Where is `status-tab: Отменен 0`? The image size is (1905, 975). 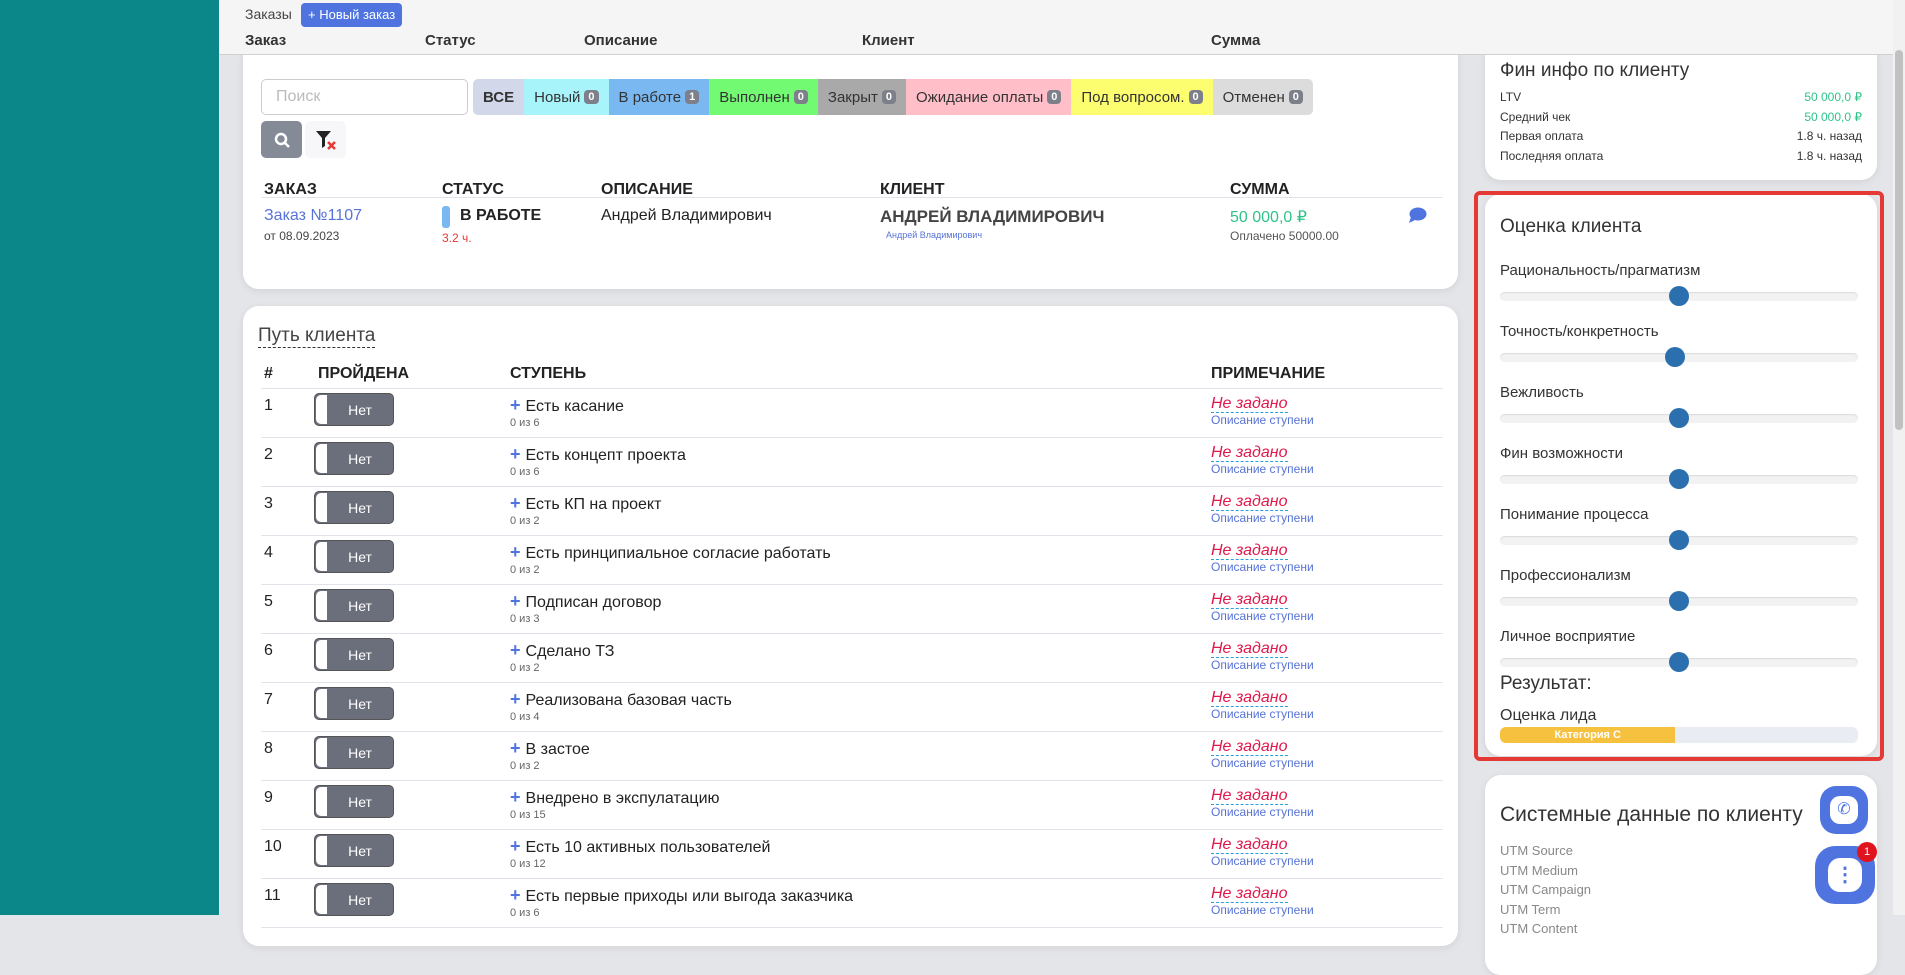 status-tab: Отменен 0 is located at coordinates (1262, 97).